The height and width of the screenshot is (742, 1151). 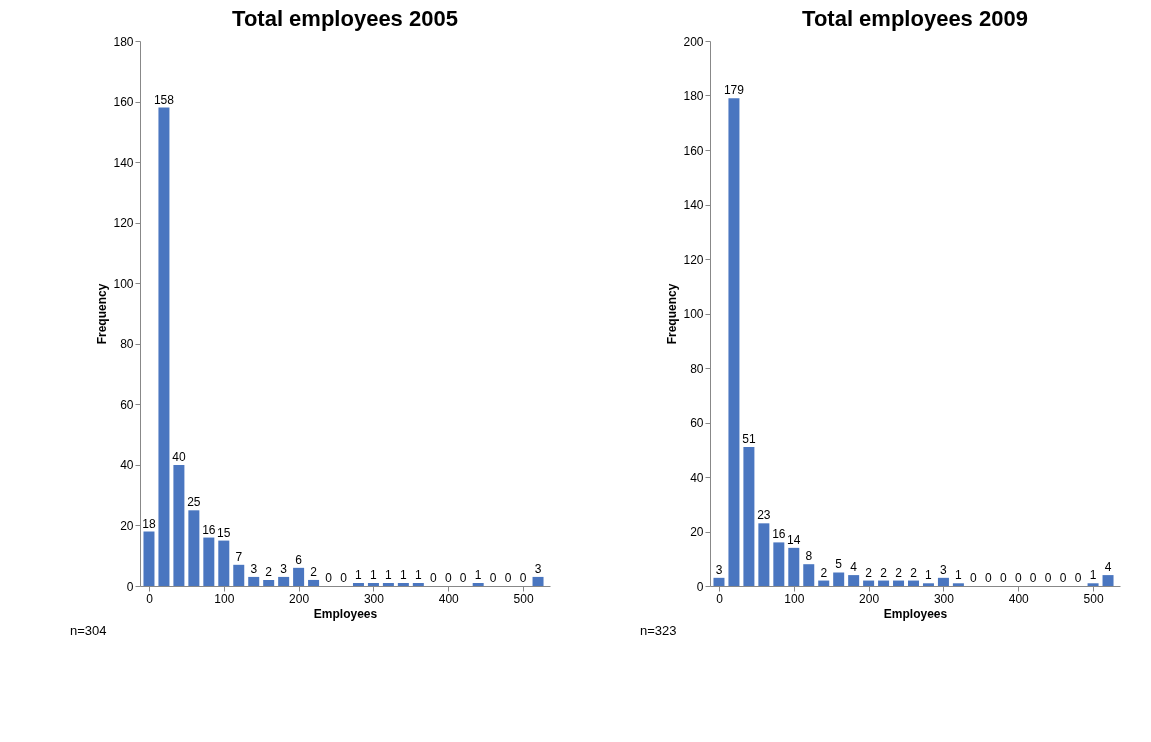 I want to click on data-label: 158, so click(x=164, y=99).